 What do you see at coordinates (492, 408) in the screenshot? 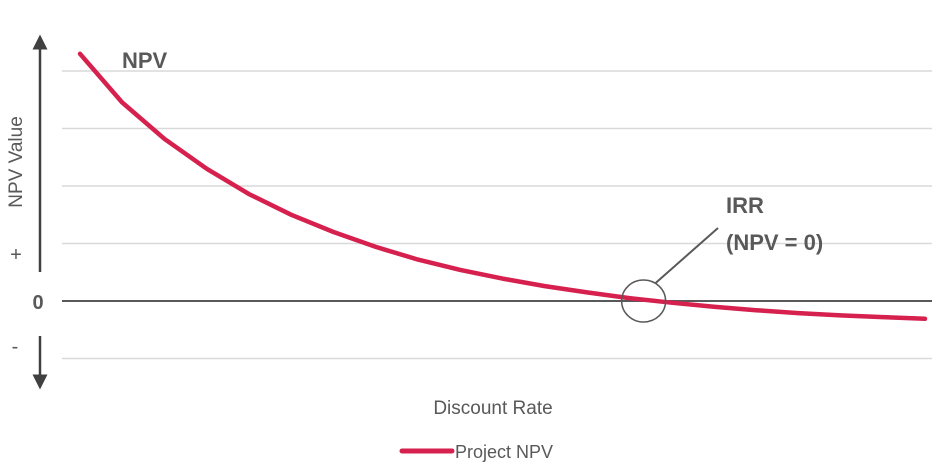
I see `x-axis-label: Discount Rate` at bounding box center [492, 408].